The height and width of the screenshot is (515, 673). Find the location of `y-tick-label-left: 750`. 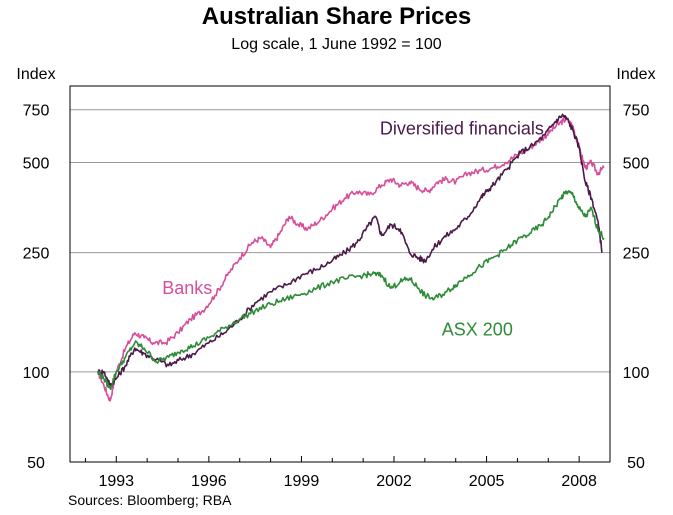

y-tick-label-left: 750 is located at coordinates (36, 111).